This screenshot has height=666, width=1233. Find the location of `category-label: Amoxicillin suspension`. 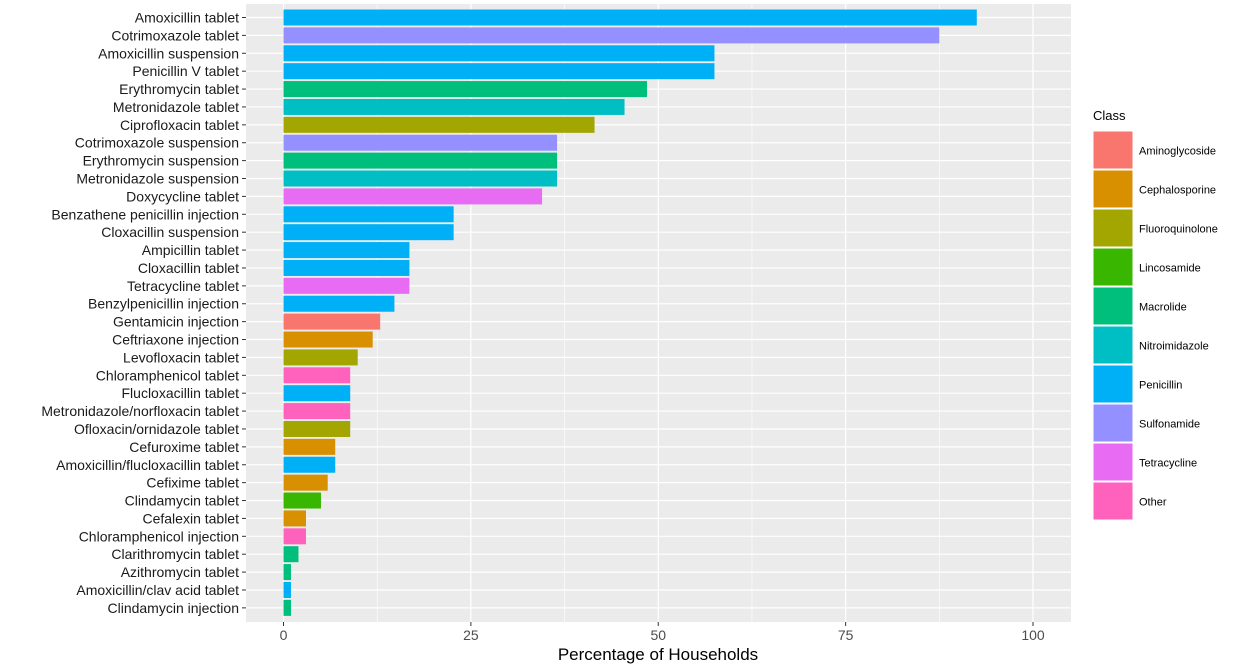

category-label: Amoxicillin suspension is located at coordinates (168, 53).